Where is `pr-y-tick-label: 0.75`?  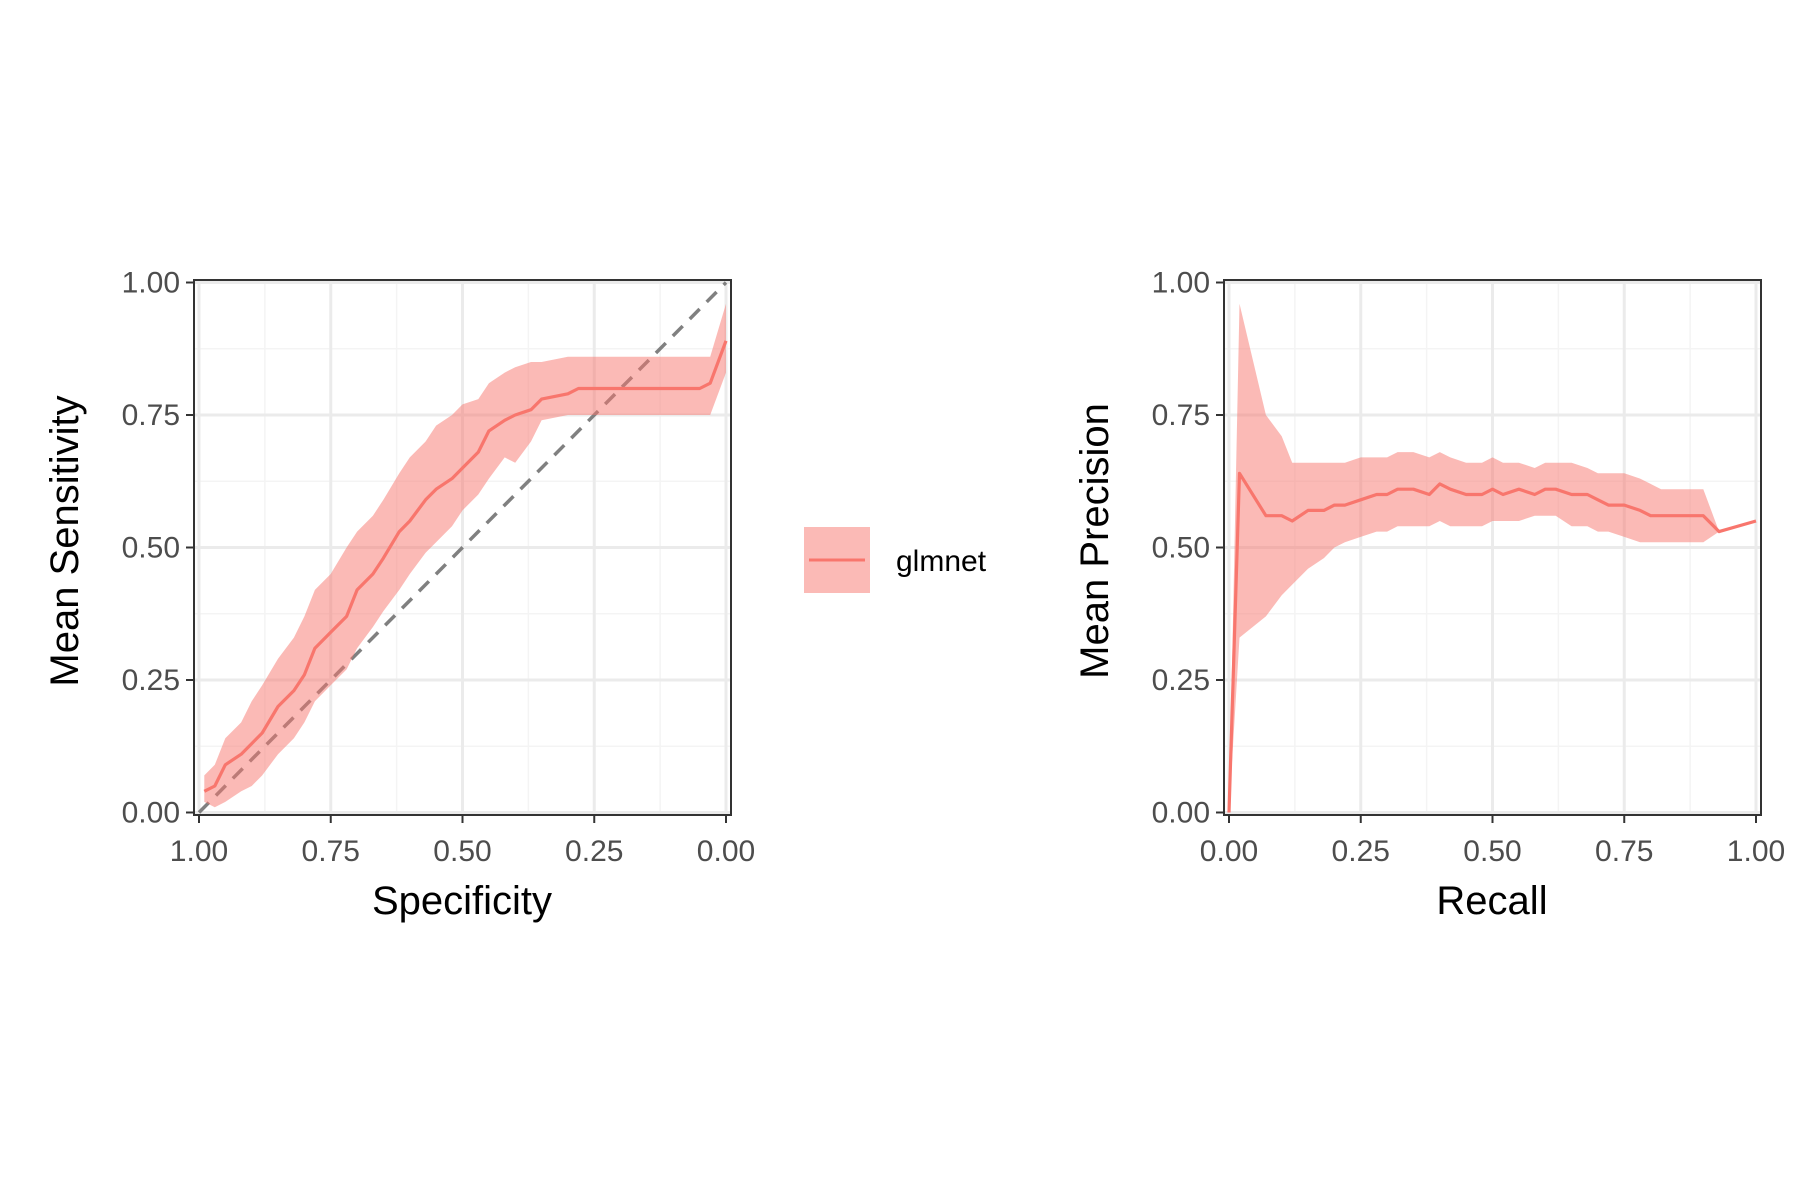
pr-y-tick-label: 0.75 is located at coordinates (1181, 415).